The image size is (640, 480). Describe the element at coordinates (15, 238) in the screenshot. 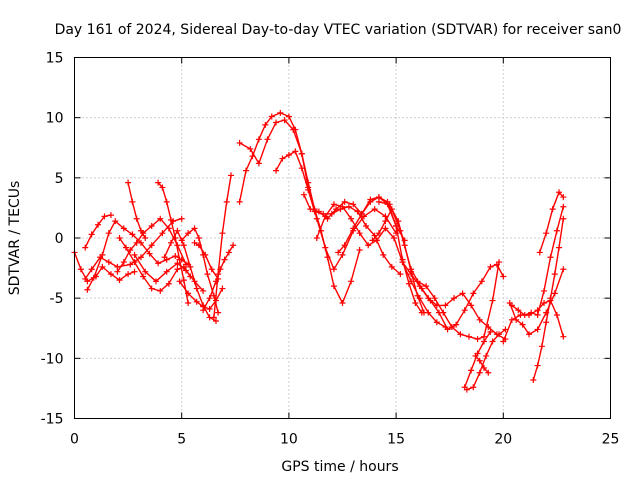

I see `y-axis-label: SDTVAR / TECUs` at that location.